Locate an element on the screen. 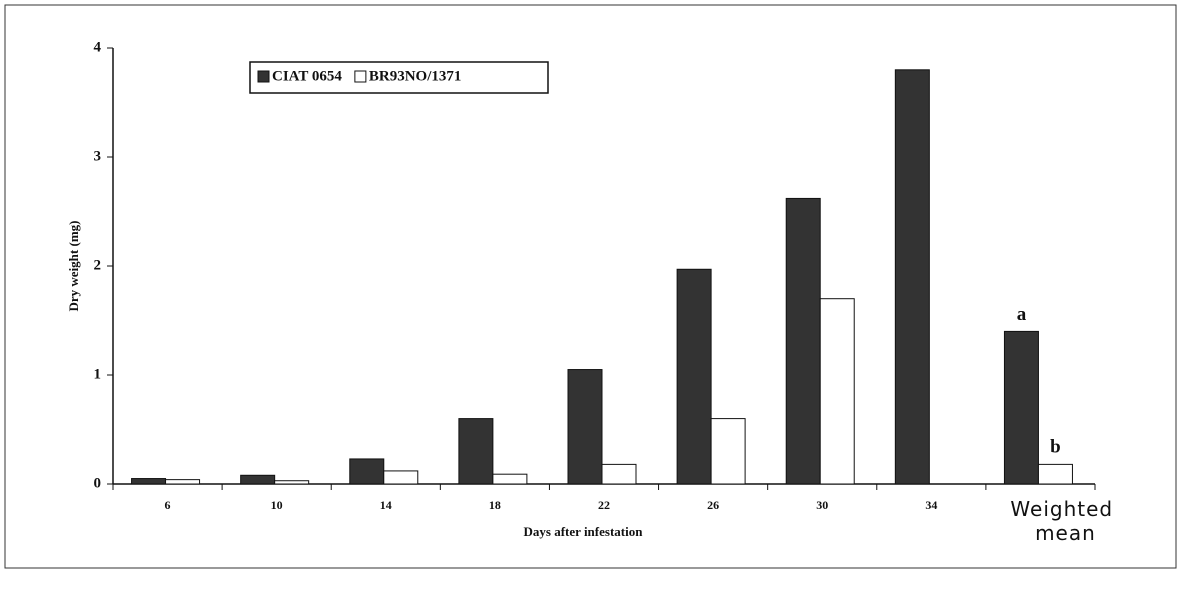 The height and width of the screenshot is (598, 1182). x-axis-title: Days after infestation is located at coordinates (584, 531).